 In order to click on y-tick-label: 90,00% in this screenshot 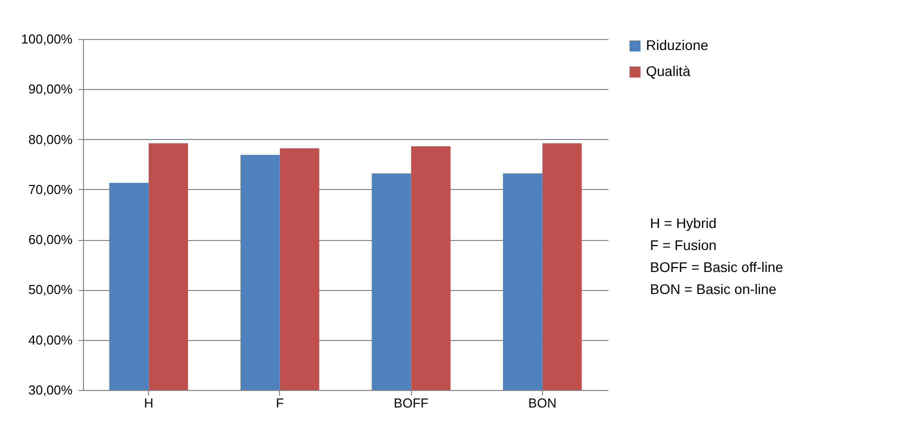, I will do `click(50, 89)`.